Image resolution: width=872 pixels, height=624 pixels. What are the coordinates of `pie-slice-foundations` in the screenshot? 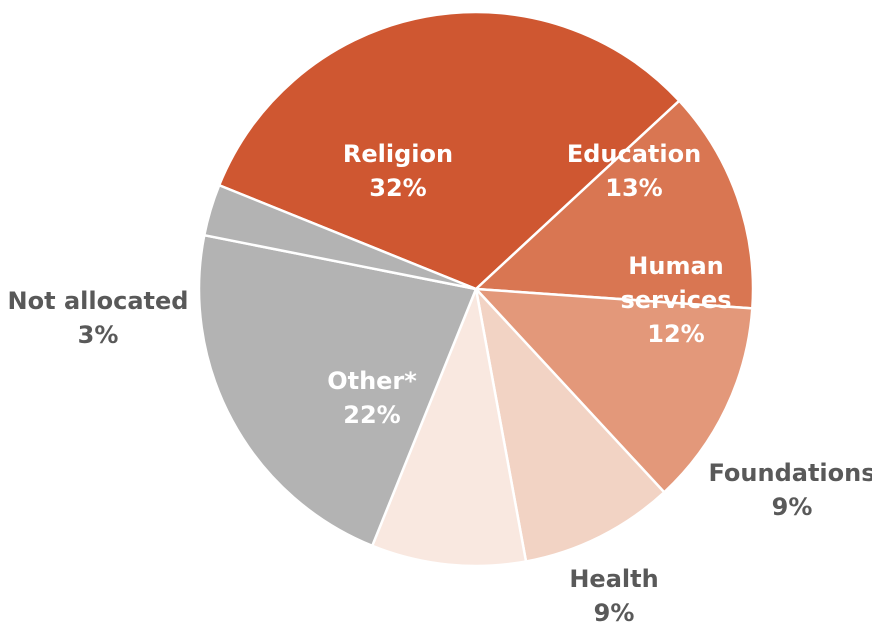 It's located at (570, 425).